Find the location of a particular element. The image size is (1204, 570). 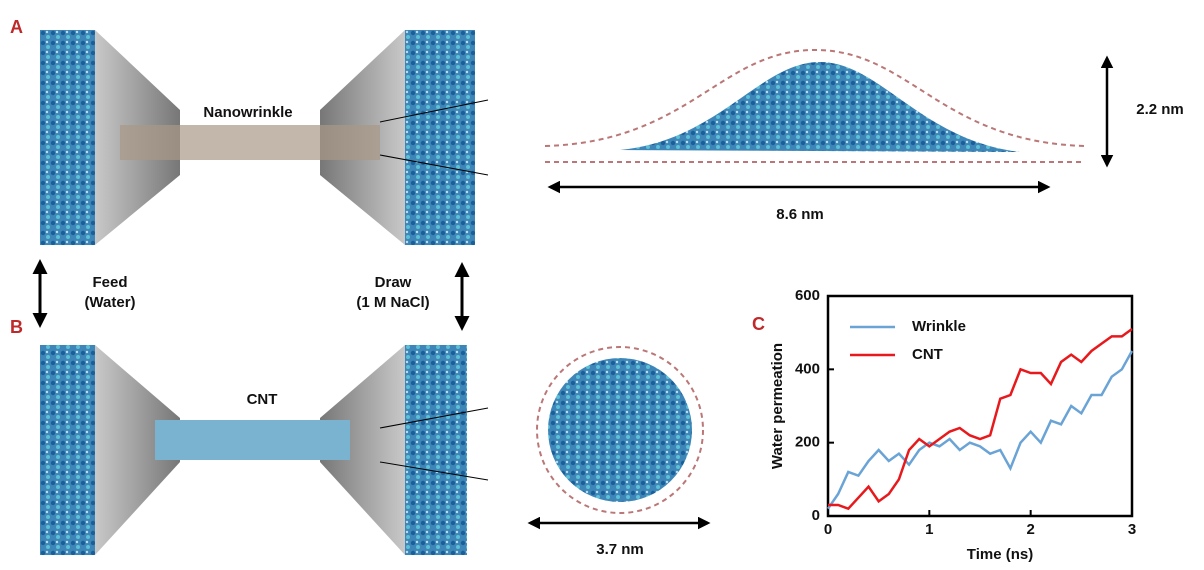

plot-frame is located at coordinates (980, 406).